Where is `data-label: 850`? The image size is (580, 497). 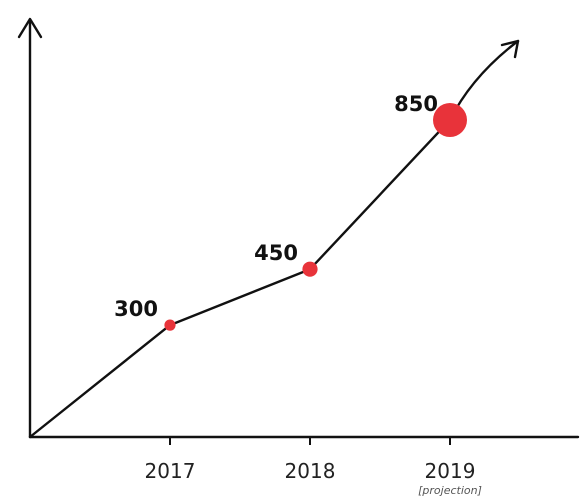
data-label: 850 is located at coordinates (416, 104).